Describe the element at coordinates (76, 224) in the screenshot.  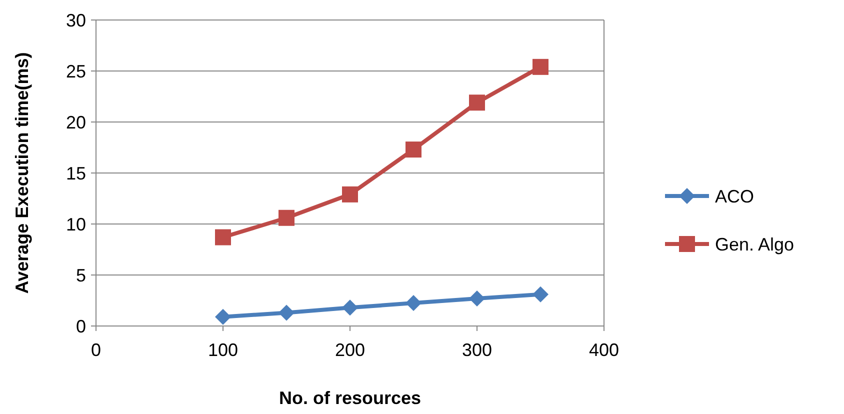
I see `y-tick-label: 10` at that location.